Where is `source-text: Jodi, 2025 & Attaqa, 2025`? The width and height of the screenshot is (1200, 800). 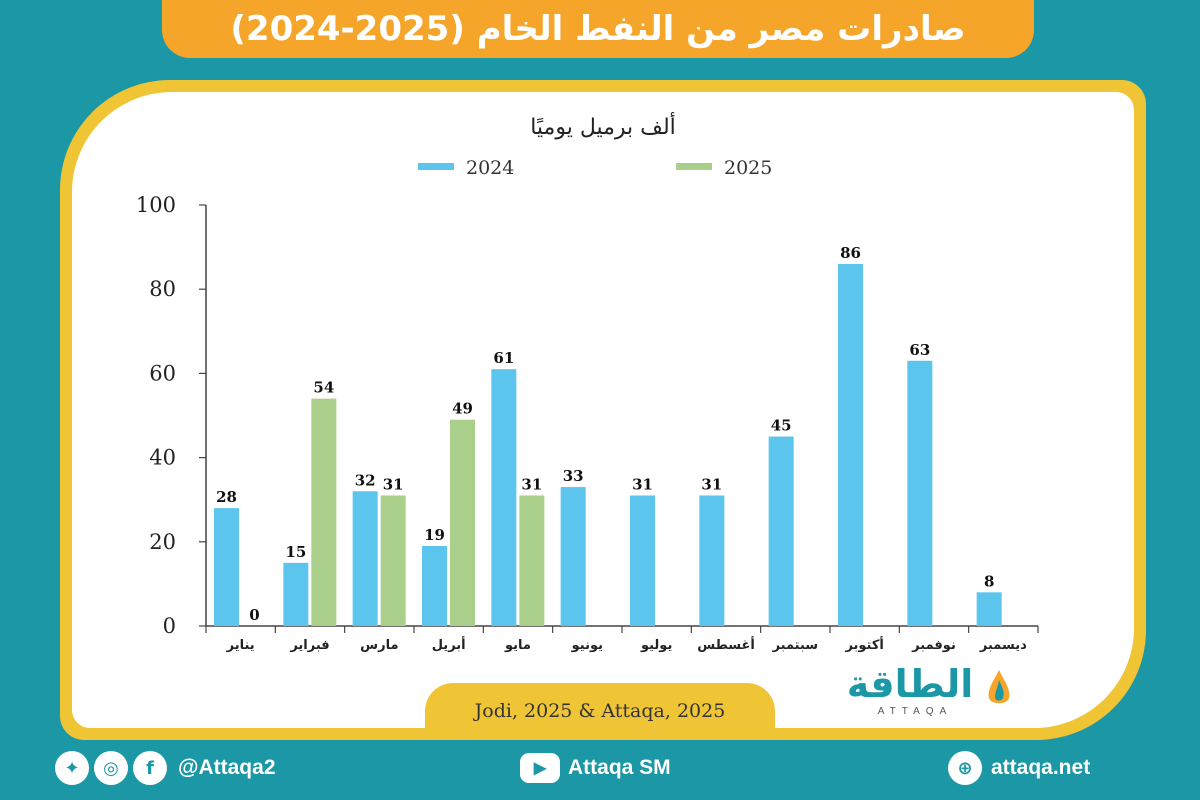 source-text: Jodi, 2025 & Attaqa, 2025 is located at coordinates (600, 711).